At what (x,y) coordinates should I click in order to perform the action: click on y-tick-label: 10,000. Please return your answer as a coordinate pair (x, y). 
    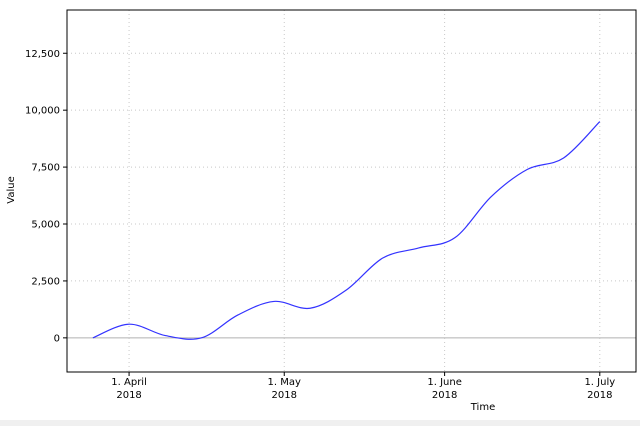
    Looking at the image, I should click on (42, 111).